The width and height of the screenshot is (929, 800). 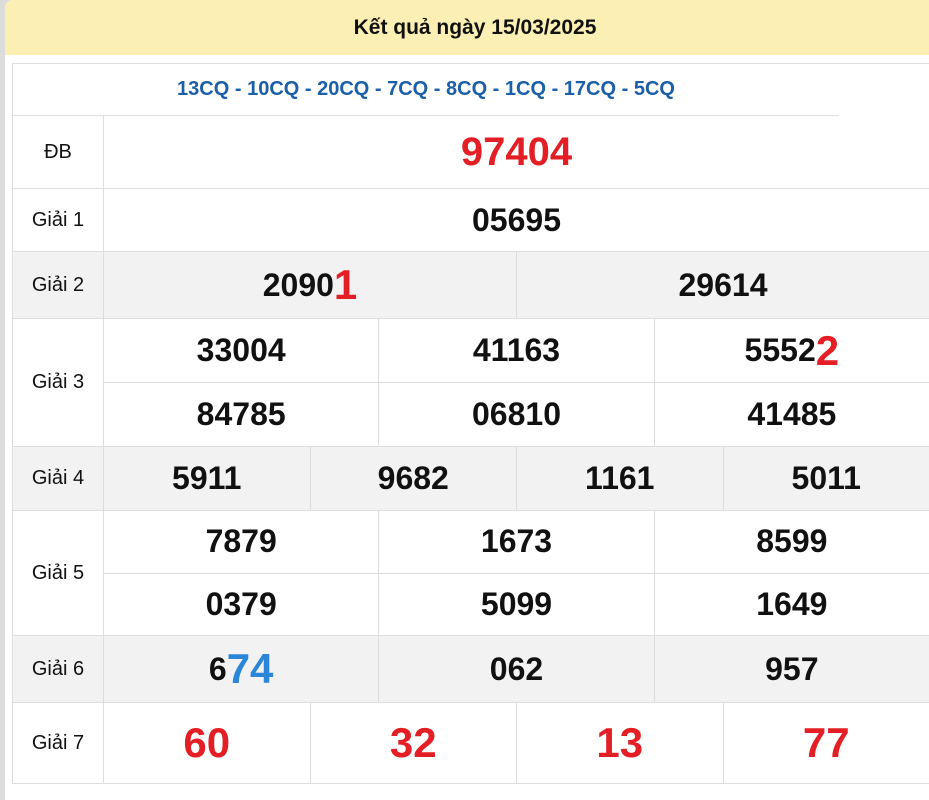 What do you see at coordinates (250, 669) in the screenshot?
I see `highlighted-digits: 74` at bounding box center [250, 669].